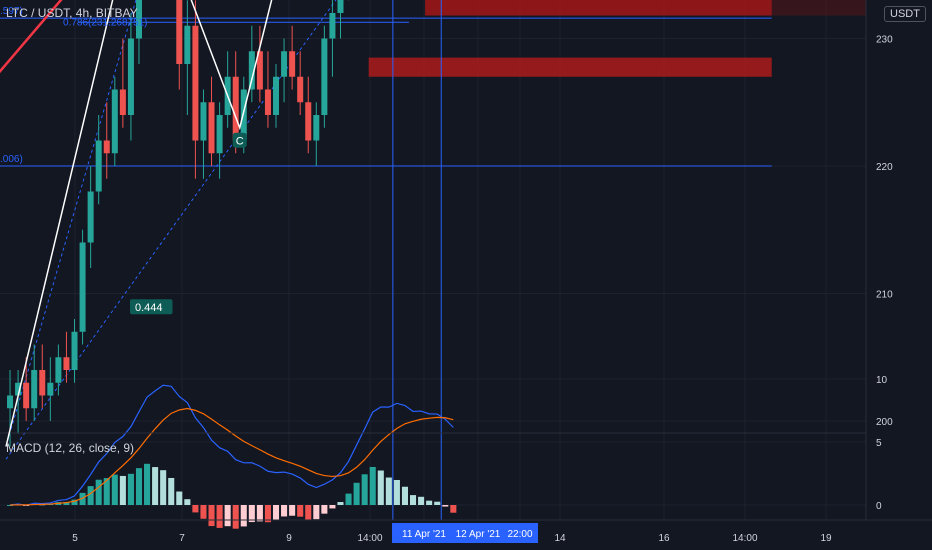  What do you see at coordinates (905, 14) in the screenshot?
I see `currency-unit-button: USDT` at bounding box center [905, 14].